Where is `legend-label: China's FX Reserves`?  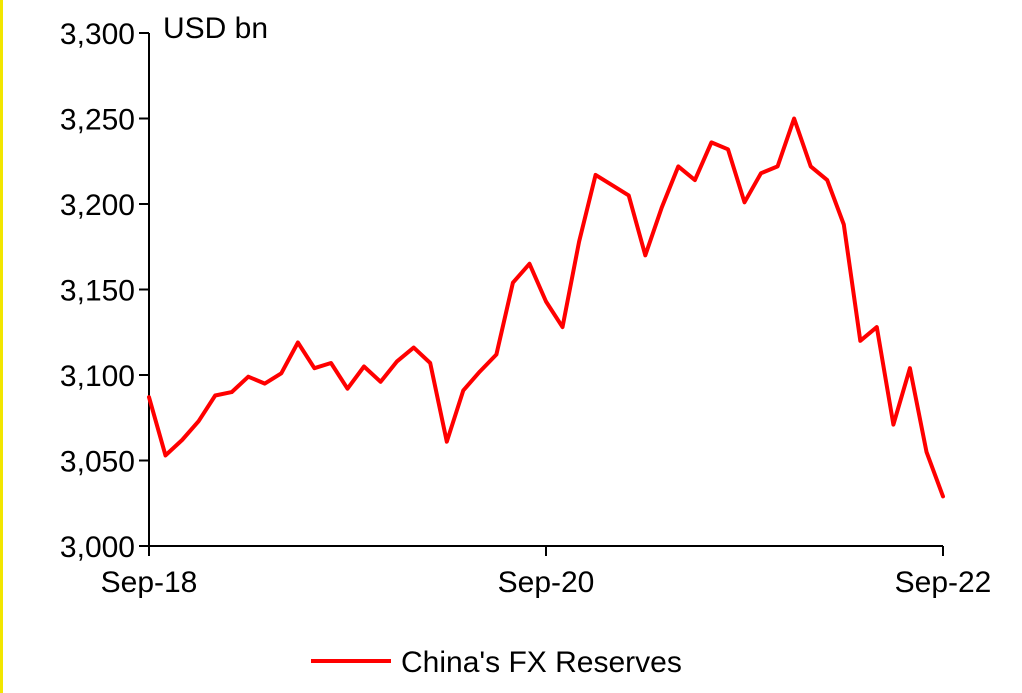 legend-label: China's FX Reserves is located at coordinates (541, 662).